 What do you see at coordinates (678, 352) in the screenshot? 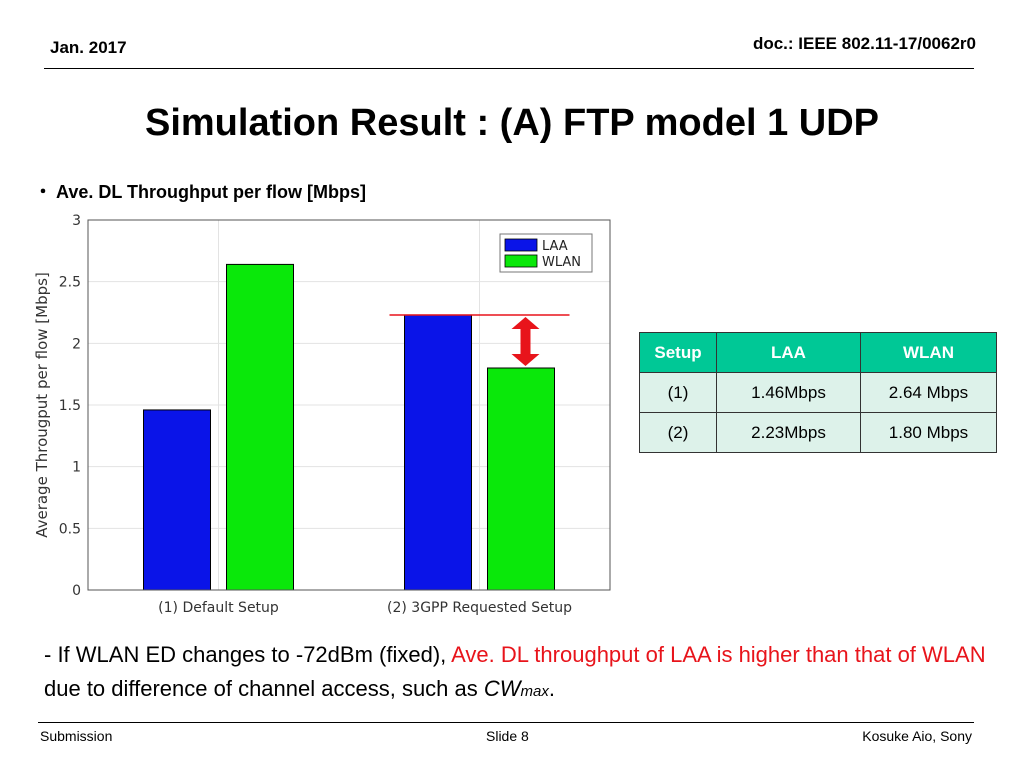
I see `table-header-setup: Setup` at bounding box center [678, 352].